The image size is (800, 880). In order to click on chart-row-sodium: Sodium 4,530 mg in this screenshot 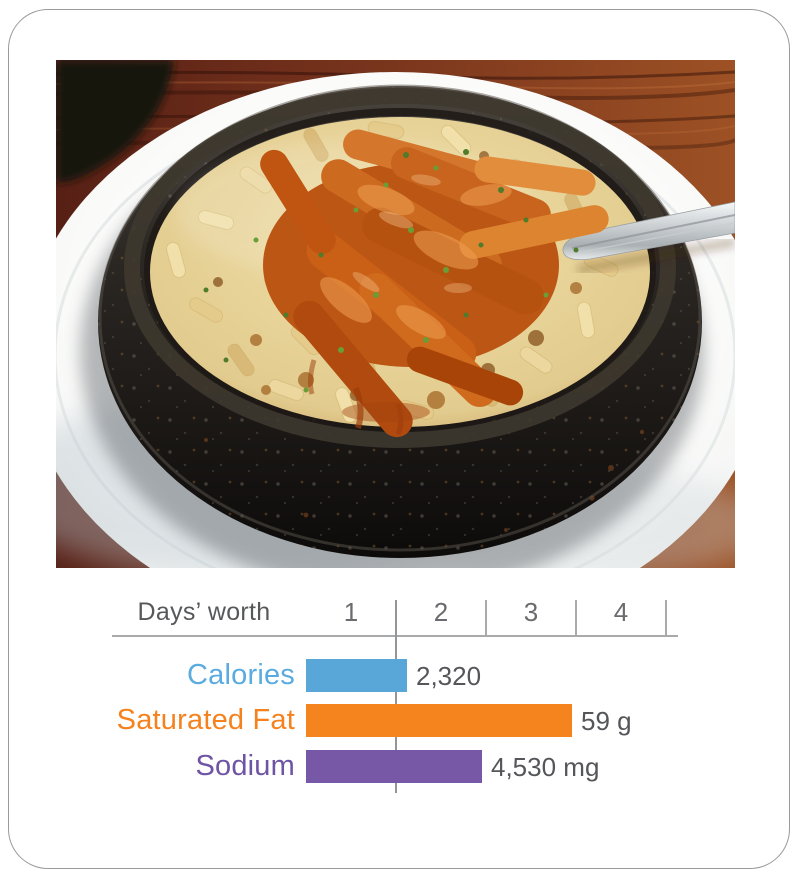, I will do `click(400, 766)`.